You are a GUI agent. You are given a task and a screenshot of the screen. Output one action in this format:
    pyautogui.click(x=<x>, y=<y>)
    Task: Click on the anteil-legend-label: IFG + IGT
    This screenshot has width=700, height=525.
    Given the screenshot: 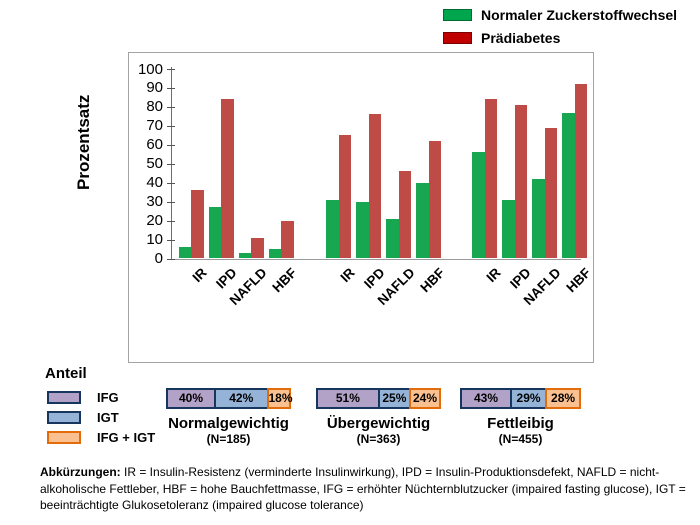 What is the action you would take?
    pyautogui.click(x=126, y=437)
    